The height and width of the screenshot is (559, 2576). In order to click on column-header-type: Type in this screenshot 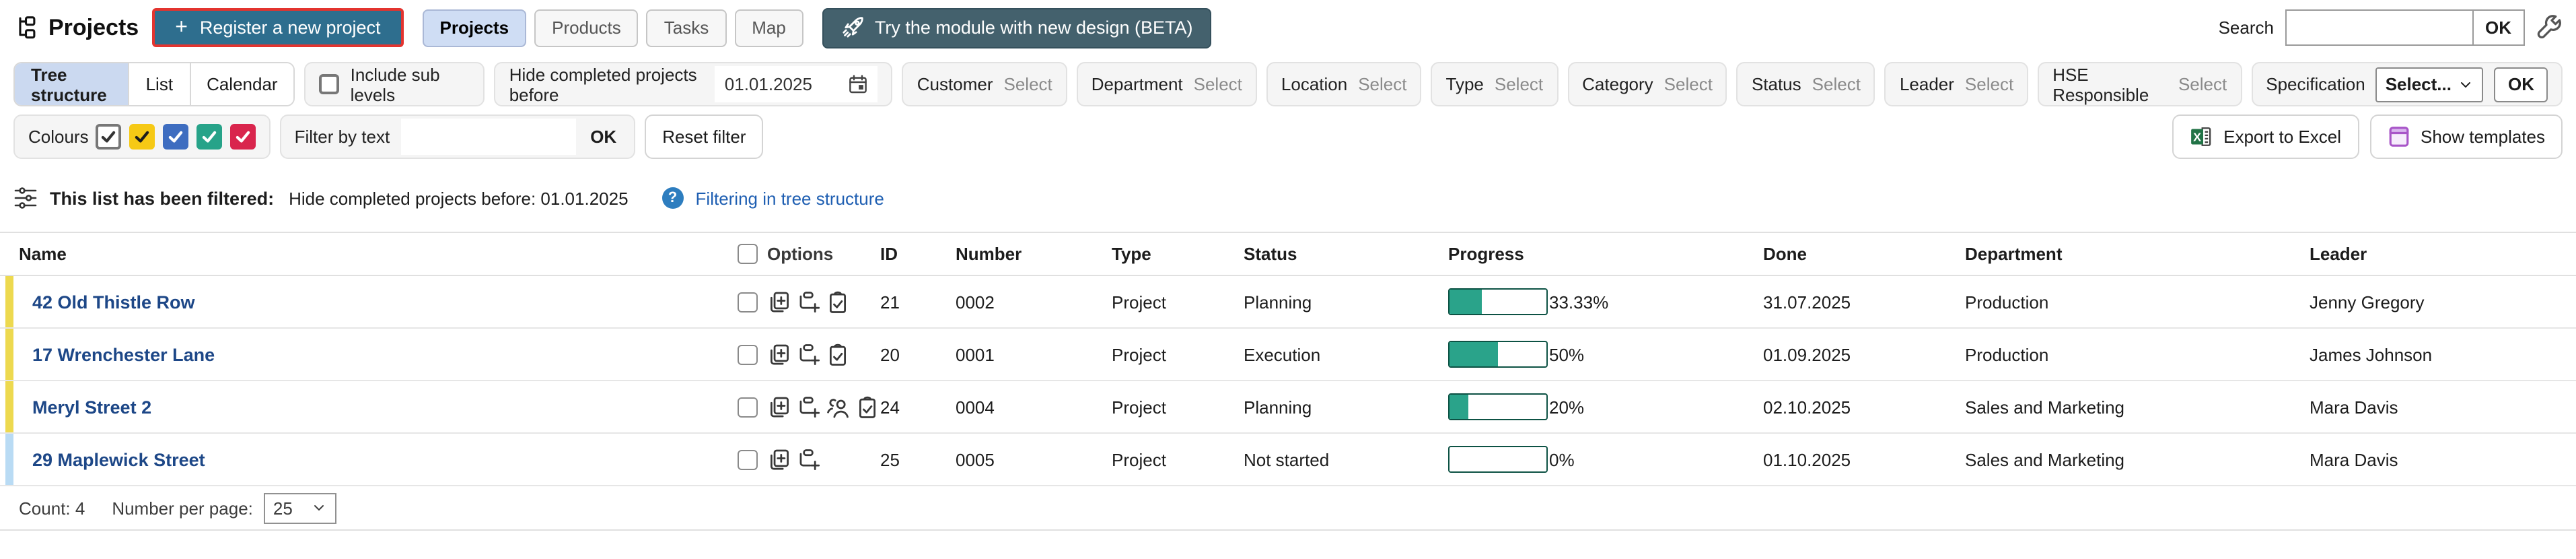, I will do `click(1131, 254)`.